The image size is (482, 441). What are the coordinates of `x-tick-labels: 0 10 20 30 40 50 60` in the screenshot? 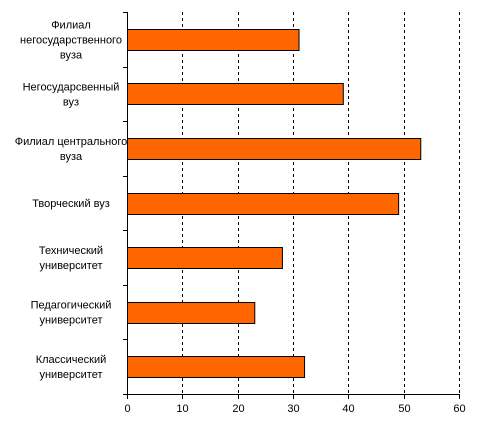 It's located at (294, 409).